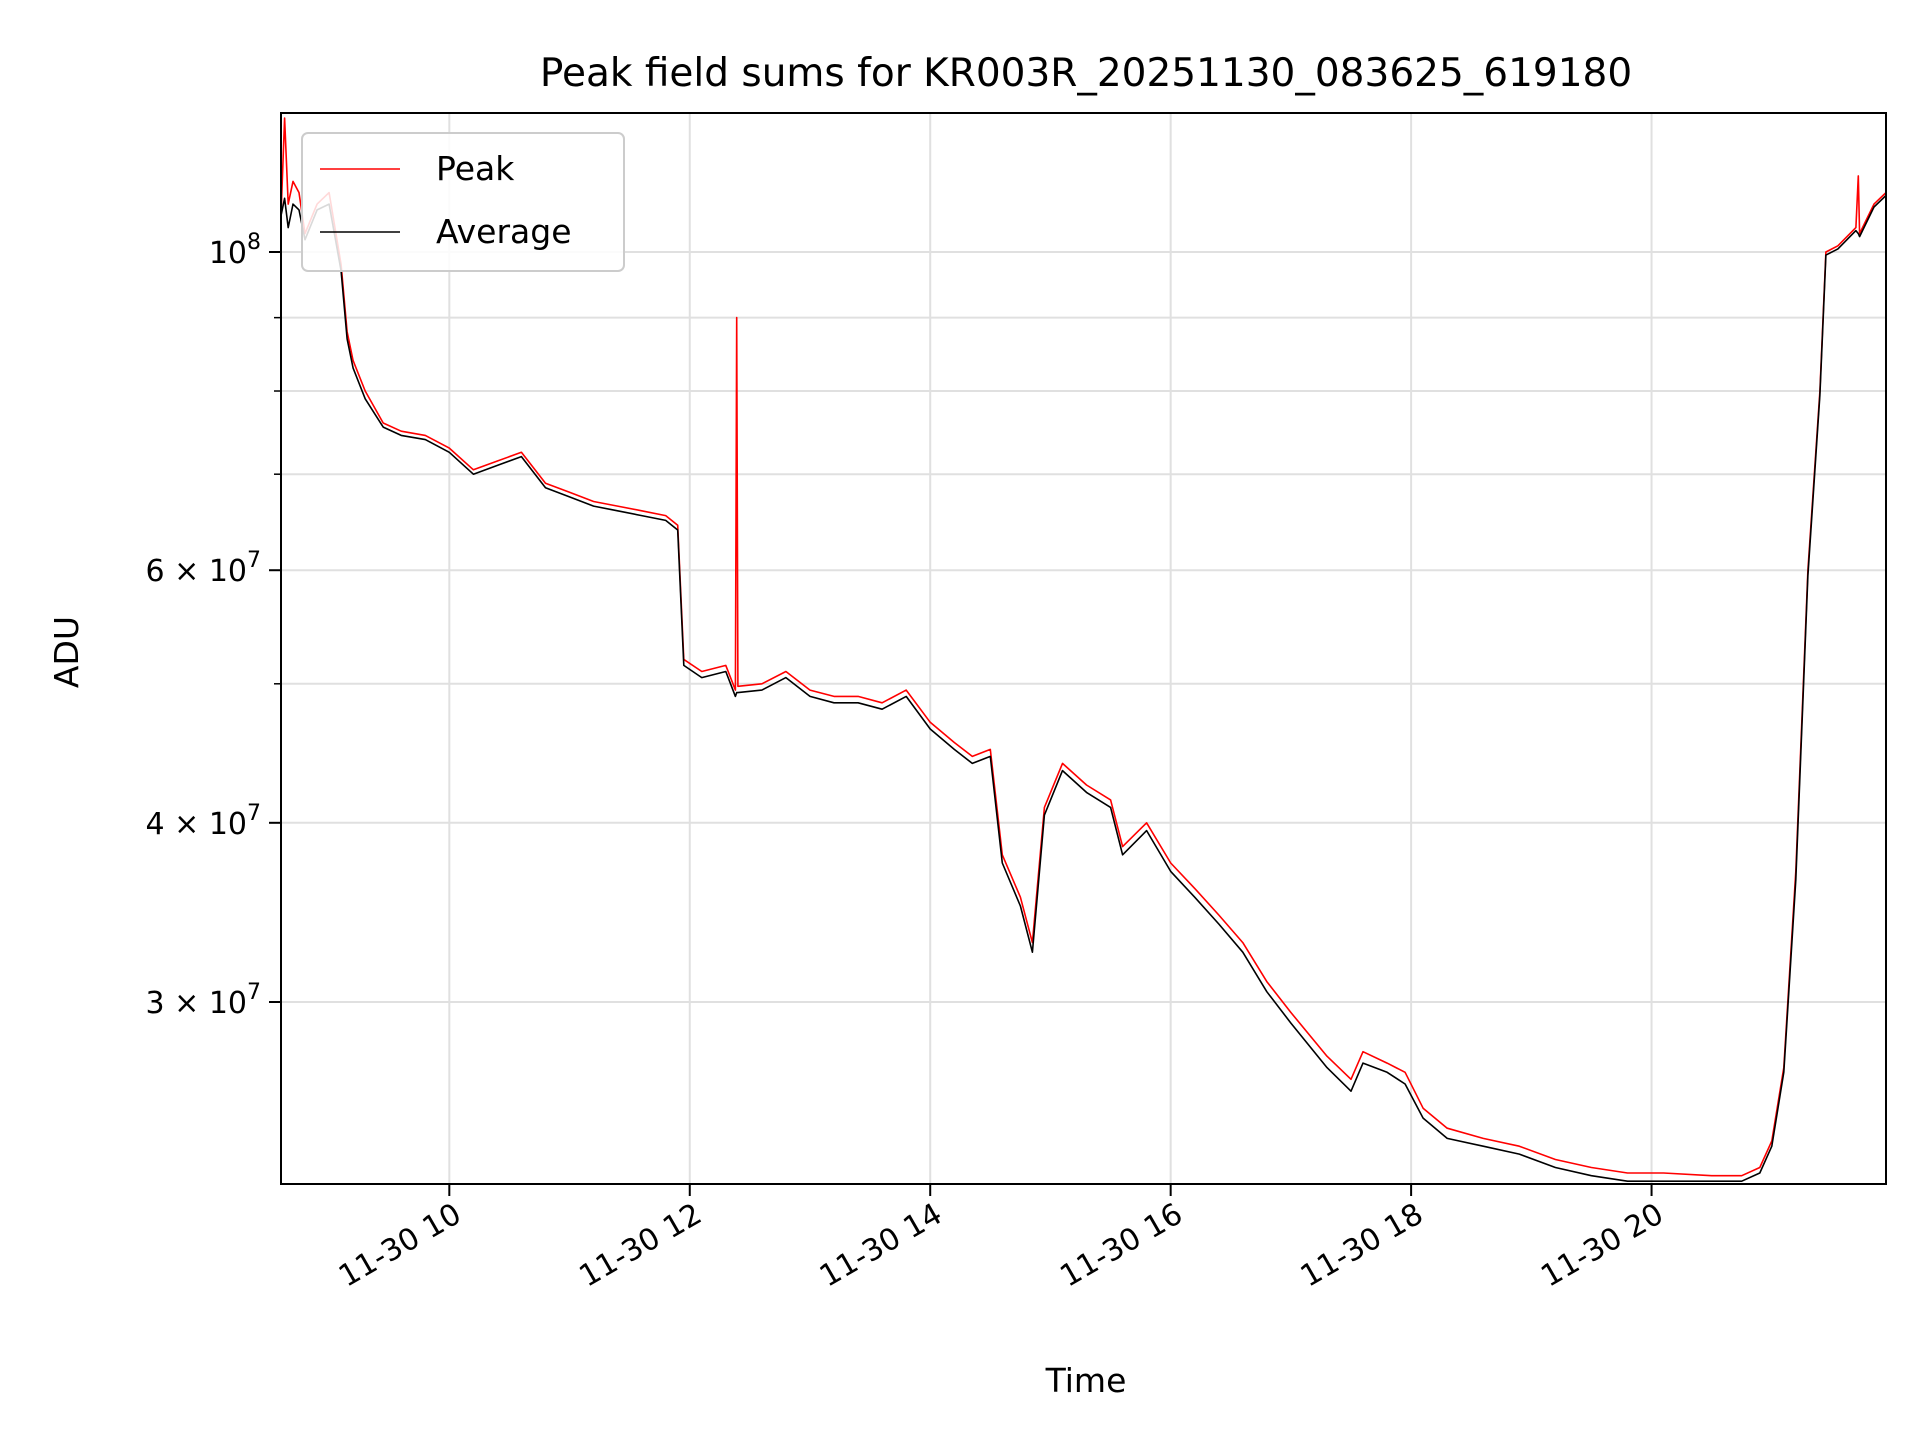 The height and width of the screenshot is (1440, 1920). What do you see at coordinates (400, 1246) in the screenshot?
I see `x-tick-label: 11-30 10` at bounding box center [400, 1246].